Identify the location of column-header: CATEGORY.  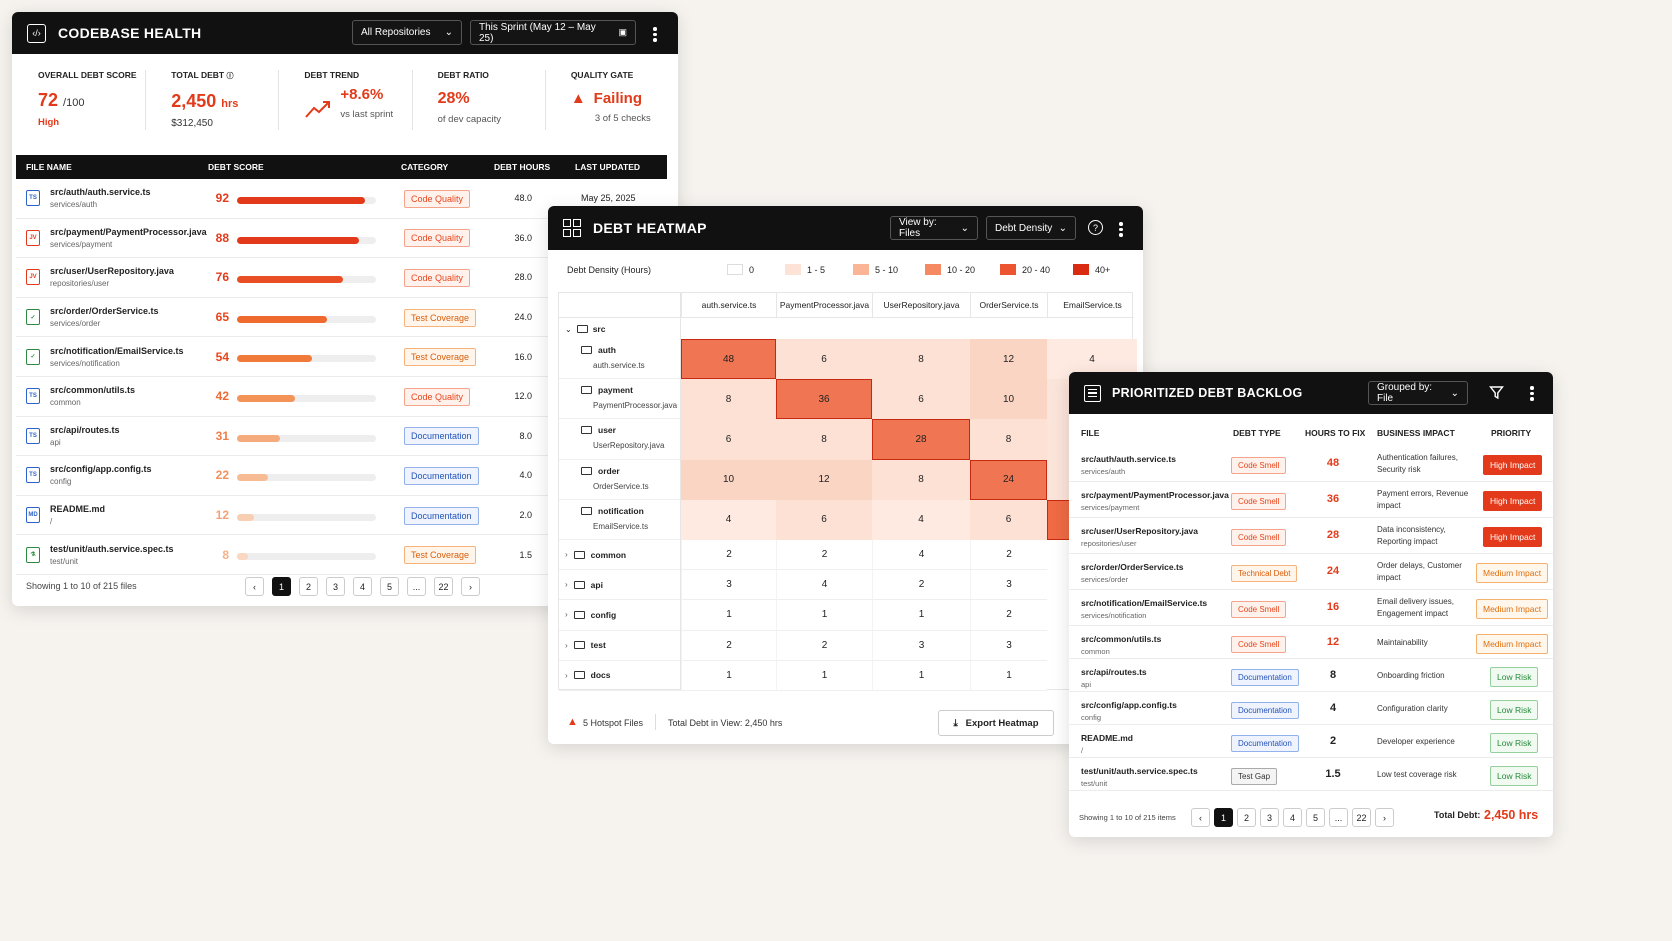
(425, 167).